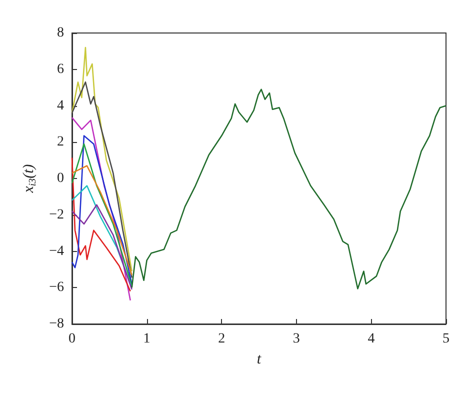 The height and width of the screenshot is (395, 474). I want to click on y-tick-label: 0, so click(60, 178).